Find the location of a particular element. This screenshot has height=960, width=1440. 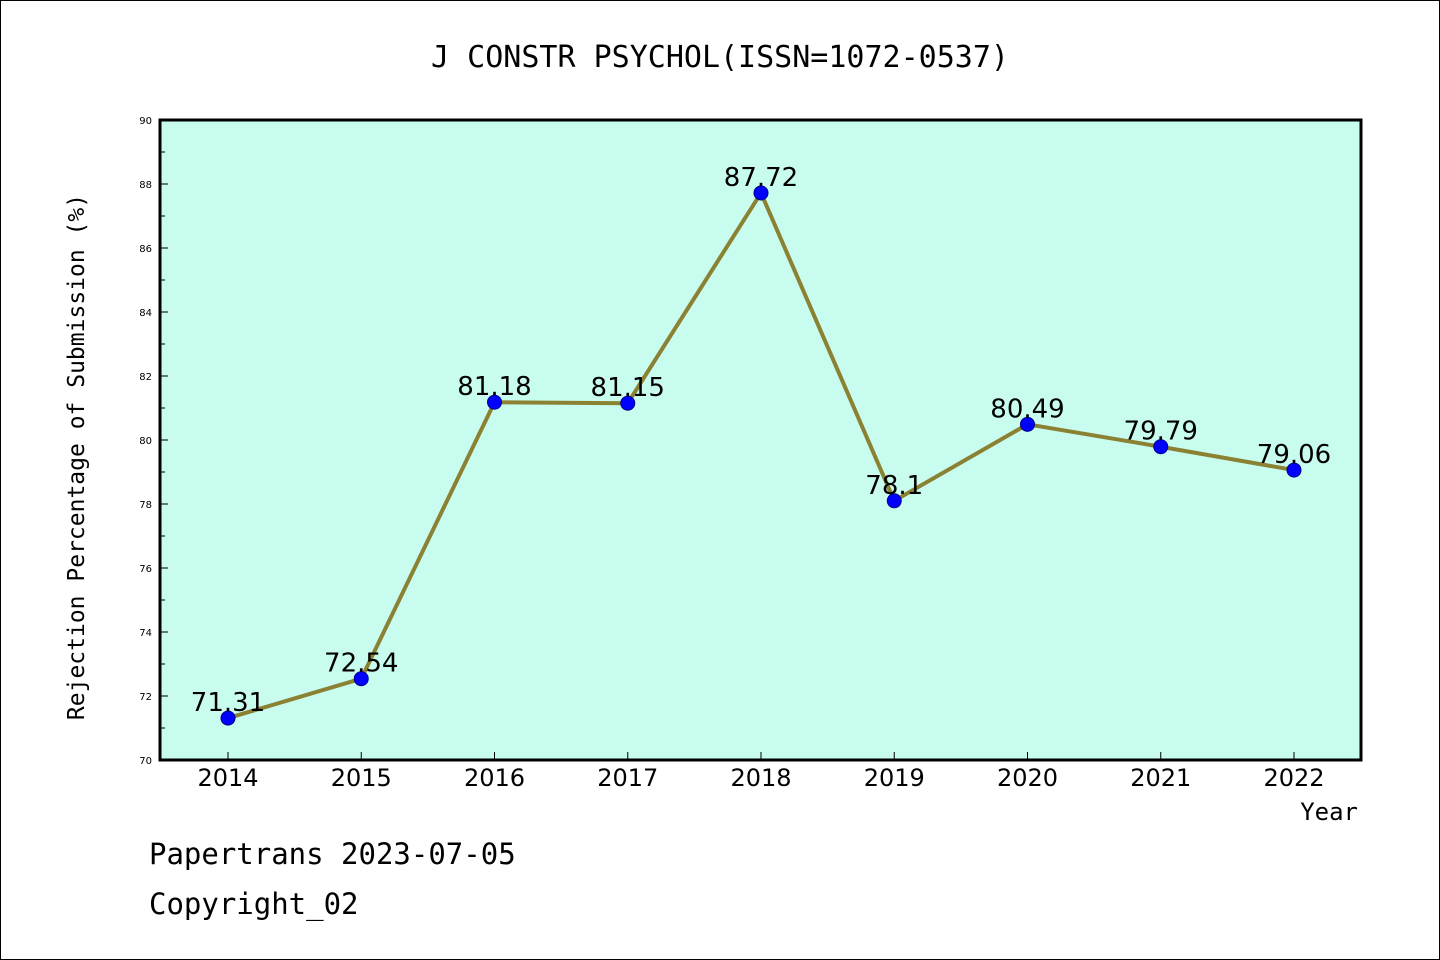

data-label: 78.1 is located at coordinates (894, 486).